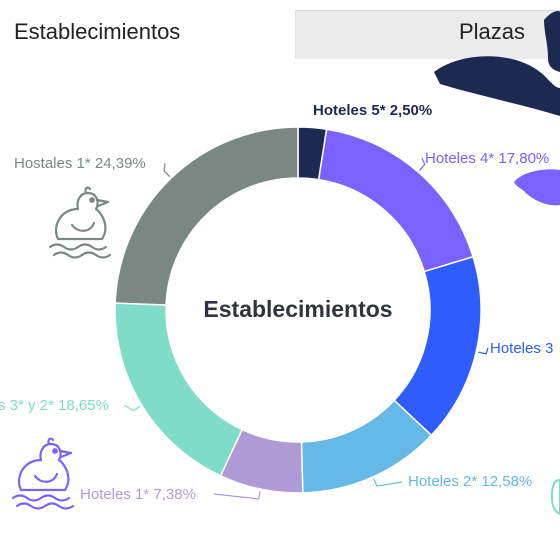 Image resolution: width=560 pixels, height=560 pixels. I want to click on center-title: Establecimientos, so click(297, 309).